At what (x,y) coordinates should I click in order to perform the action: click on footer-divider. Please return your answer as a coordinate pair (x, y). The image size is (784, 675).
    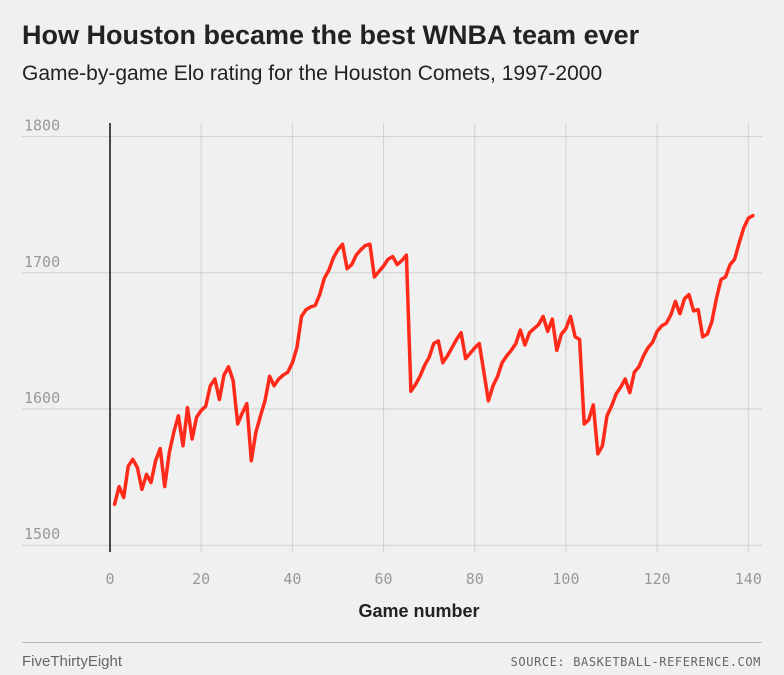
    Looking at the image, I should click on (392, 642).